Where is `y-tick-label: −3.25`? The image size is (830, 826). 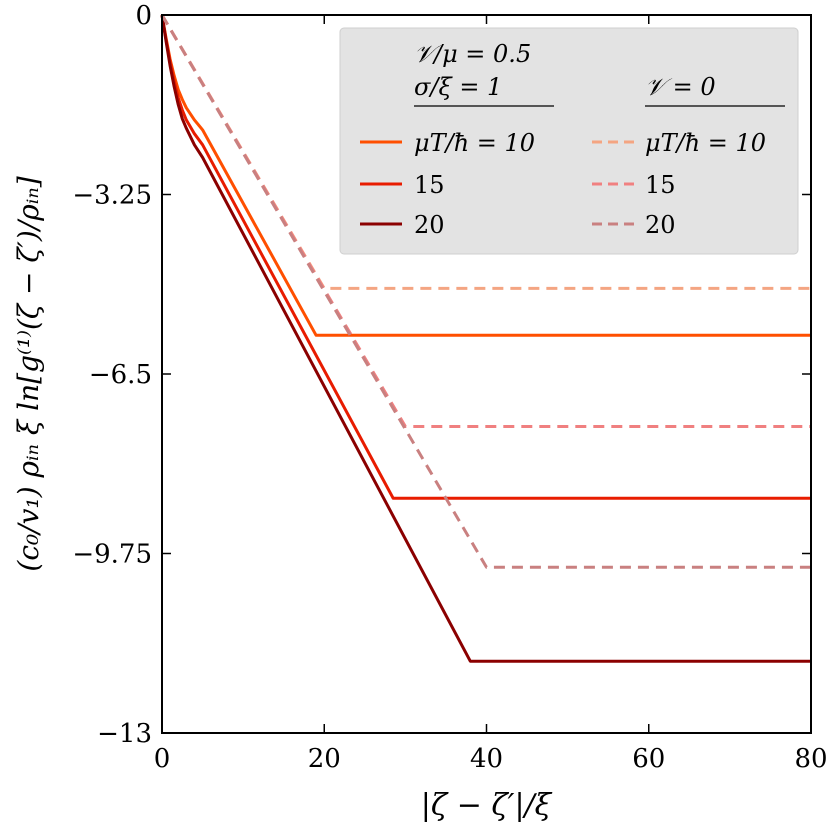
y-tick-label: −3.25 is located at coordinates (112, 196).